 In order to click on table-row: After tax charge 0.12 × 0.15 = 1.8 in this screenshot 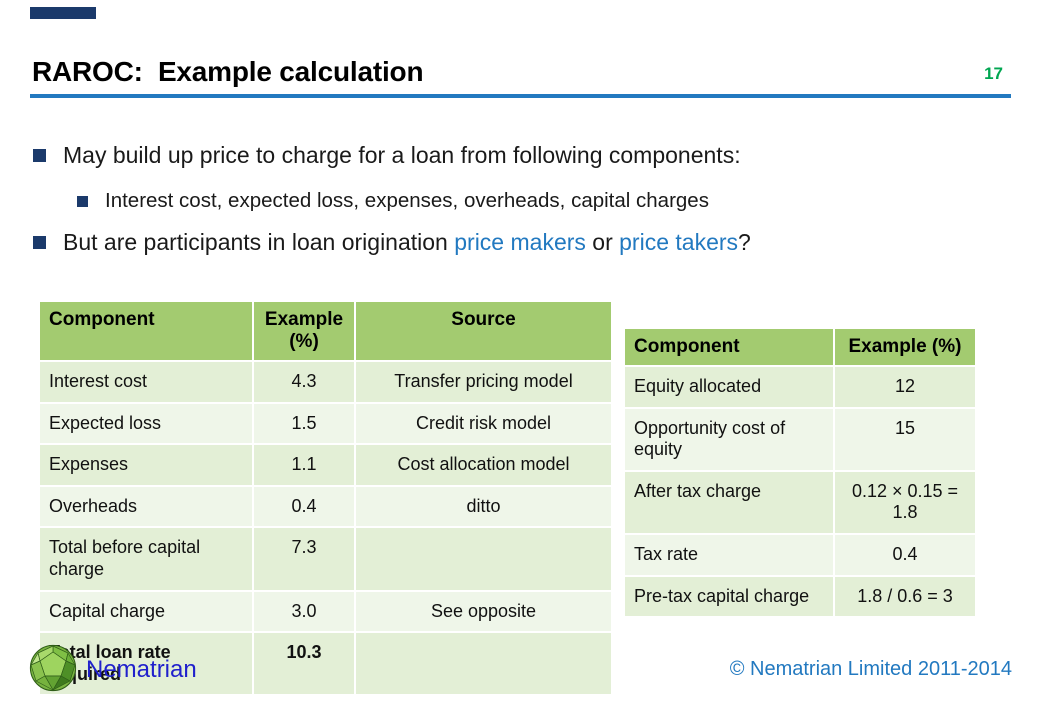, I will do `click(800, 502)`.